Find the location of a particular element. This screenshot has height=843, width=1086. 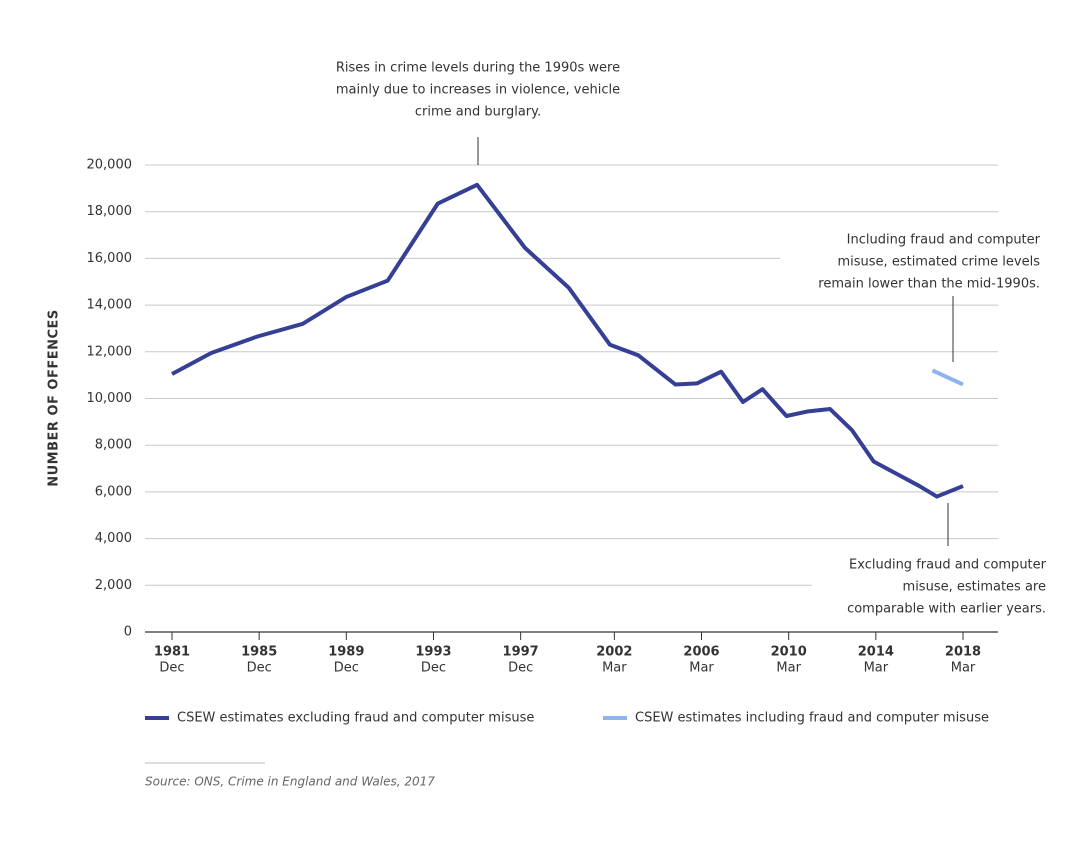

y-tick-label: 14,000 is located at coordinates (110, 305).